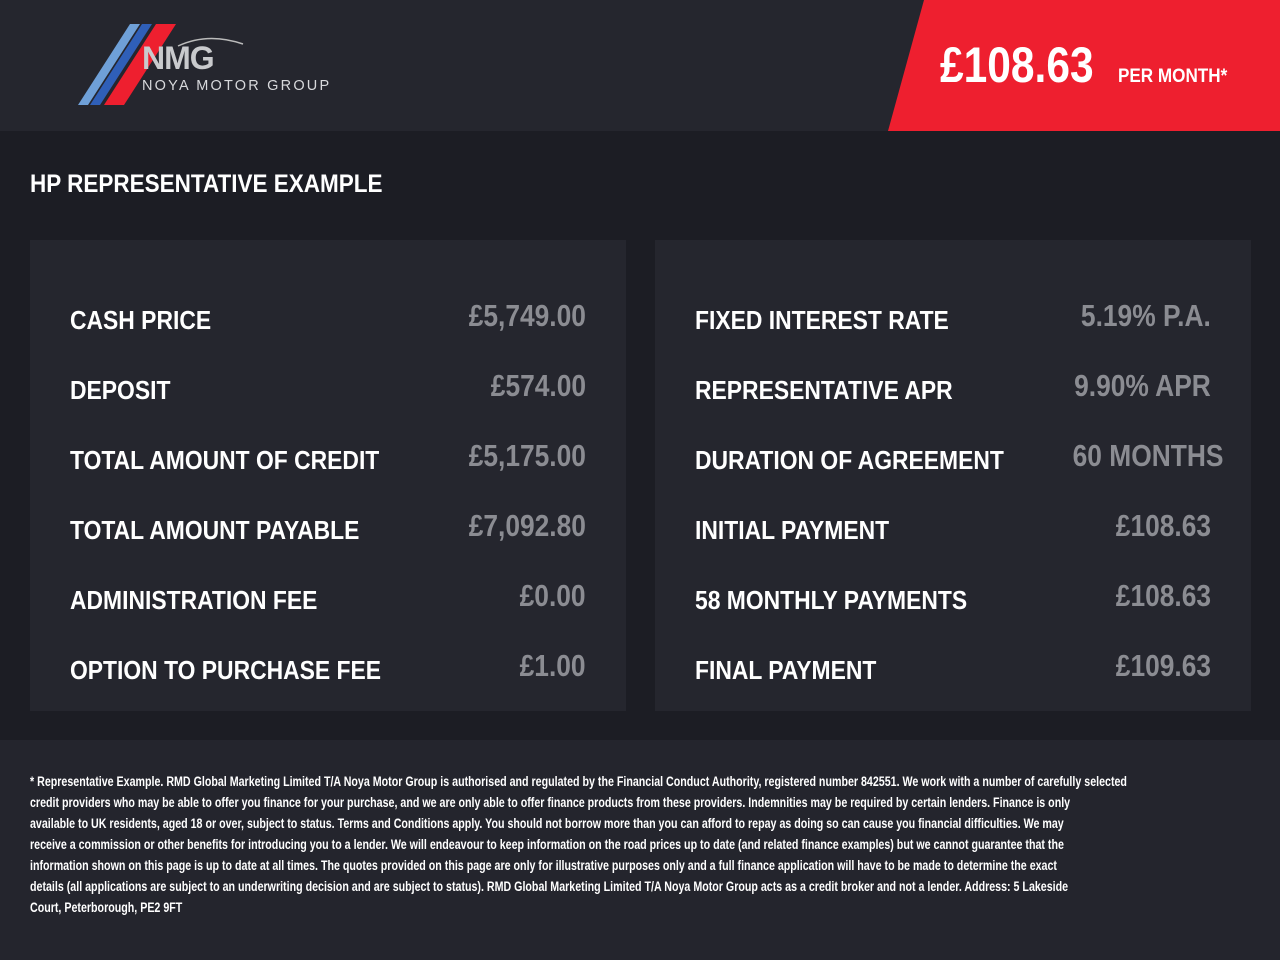 The height and width of the screenshot is (960, 1280). What do you see at coordinates (953, 670) in the screenshot?
I see `finance-row: FINAL PAYMENT £109.63` at bounding box center [953, 670].